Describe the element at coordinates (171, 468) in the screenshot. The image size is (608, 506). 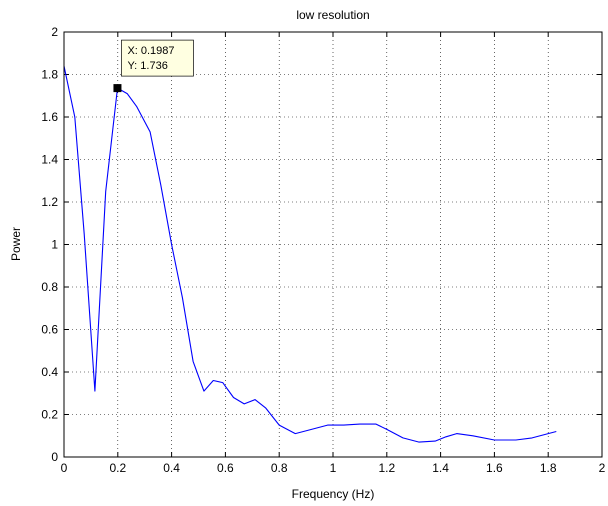
I see `x-tick-label: 0.4` at that location.